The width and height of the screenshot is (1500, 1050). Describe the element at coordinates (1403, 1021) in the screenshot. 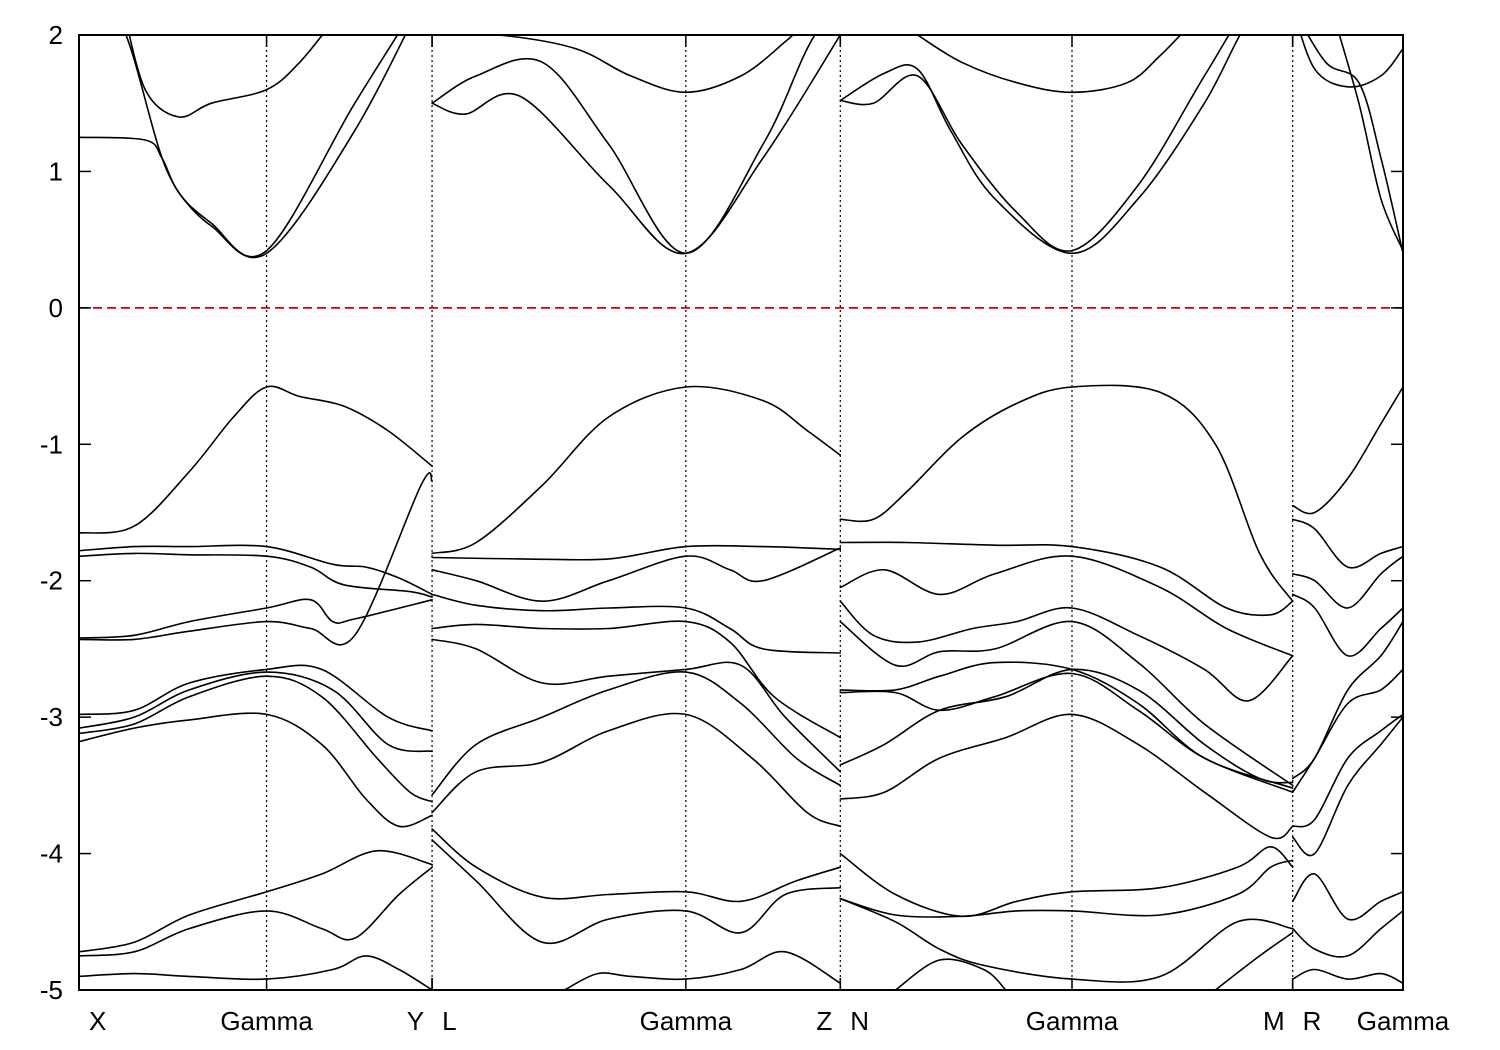

I see `x-tick-label-10: Gamma` at that location.